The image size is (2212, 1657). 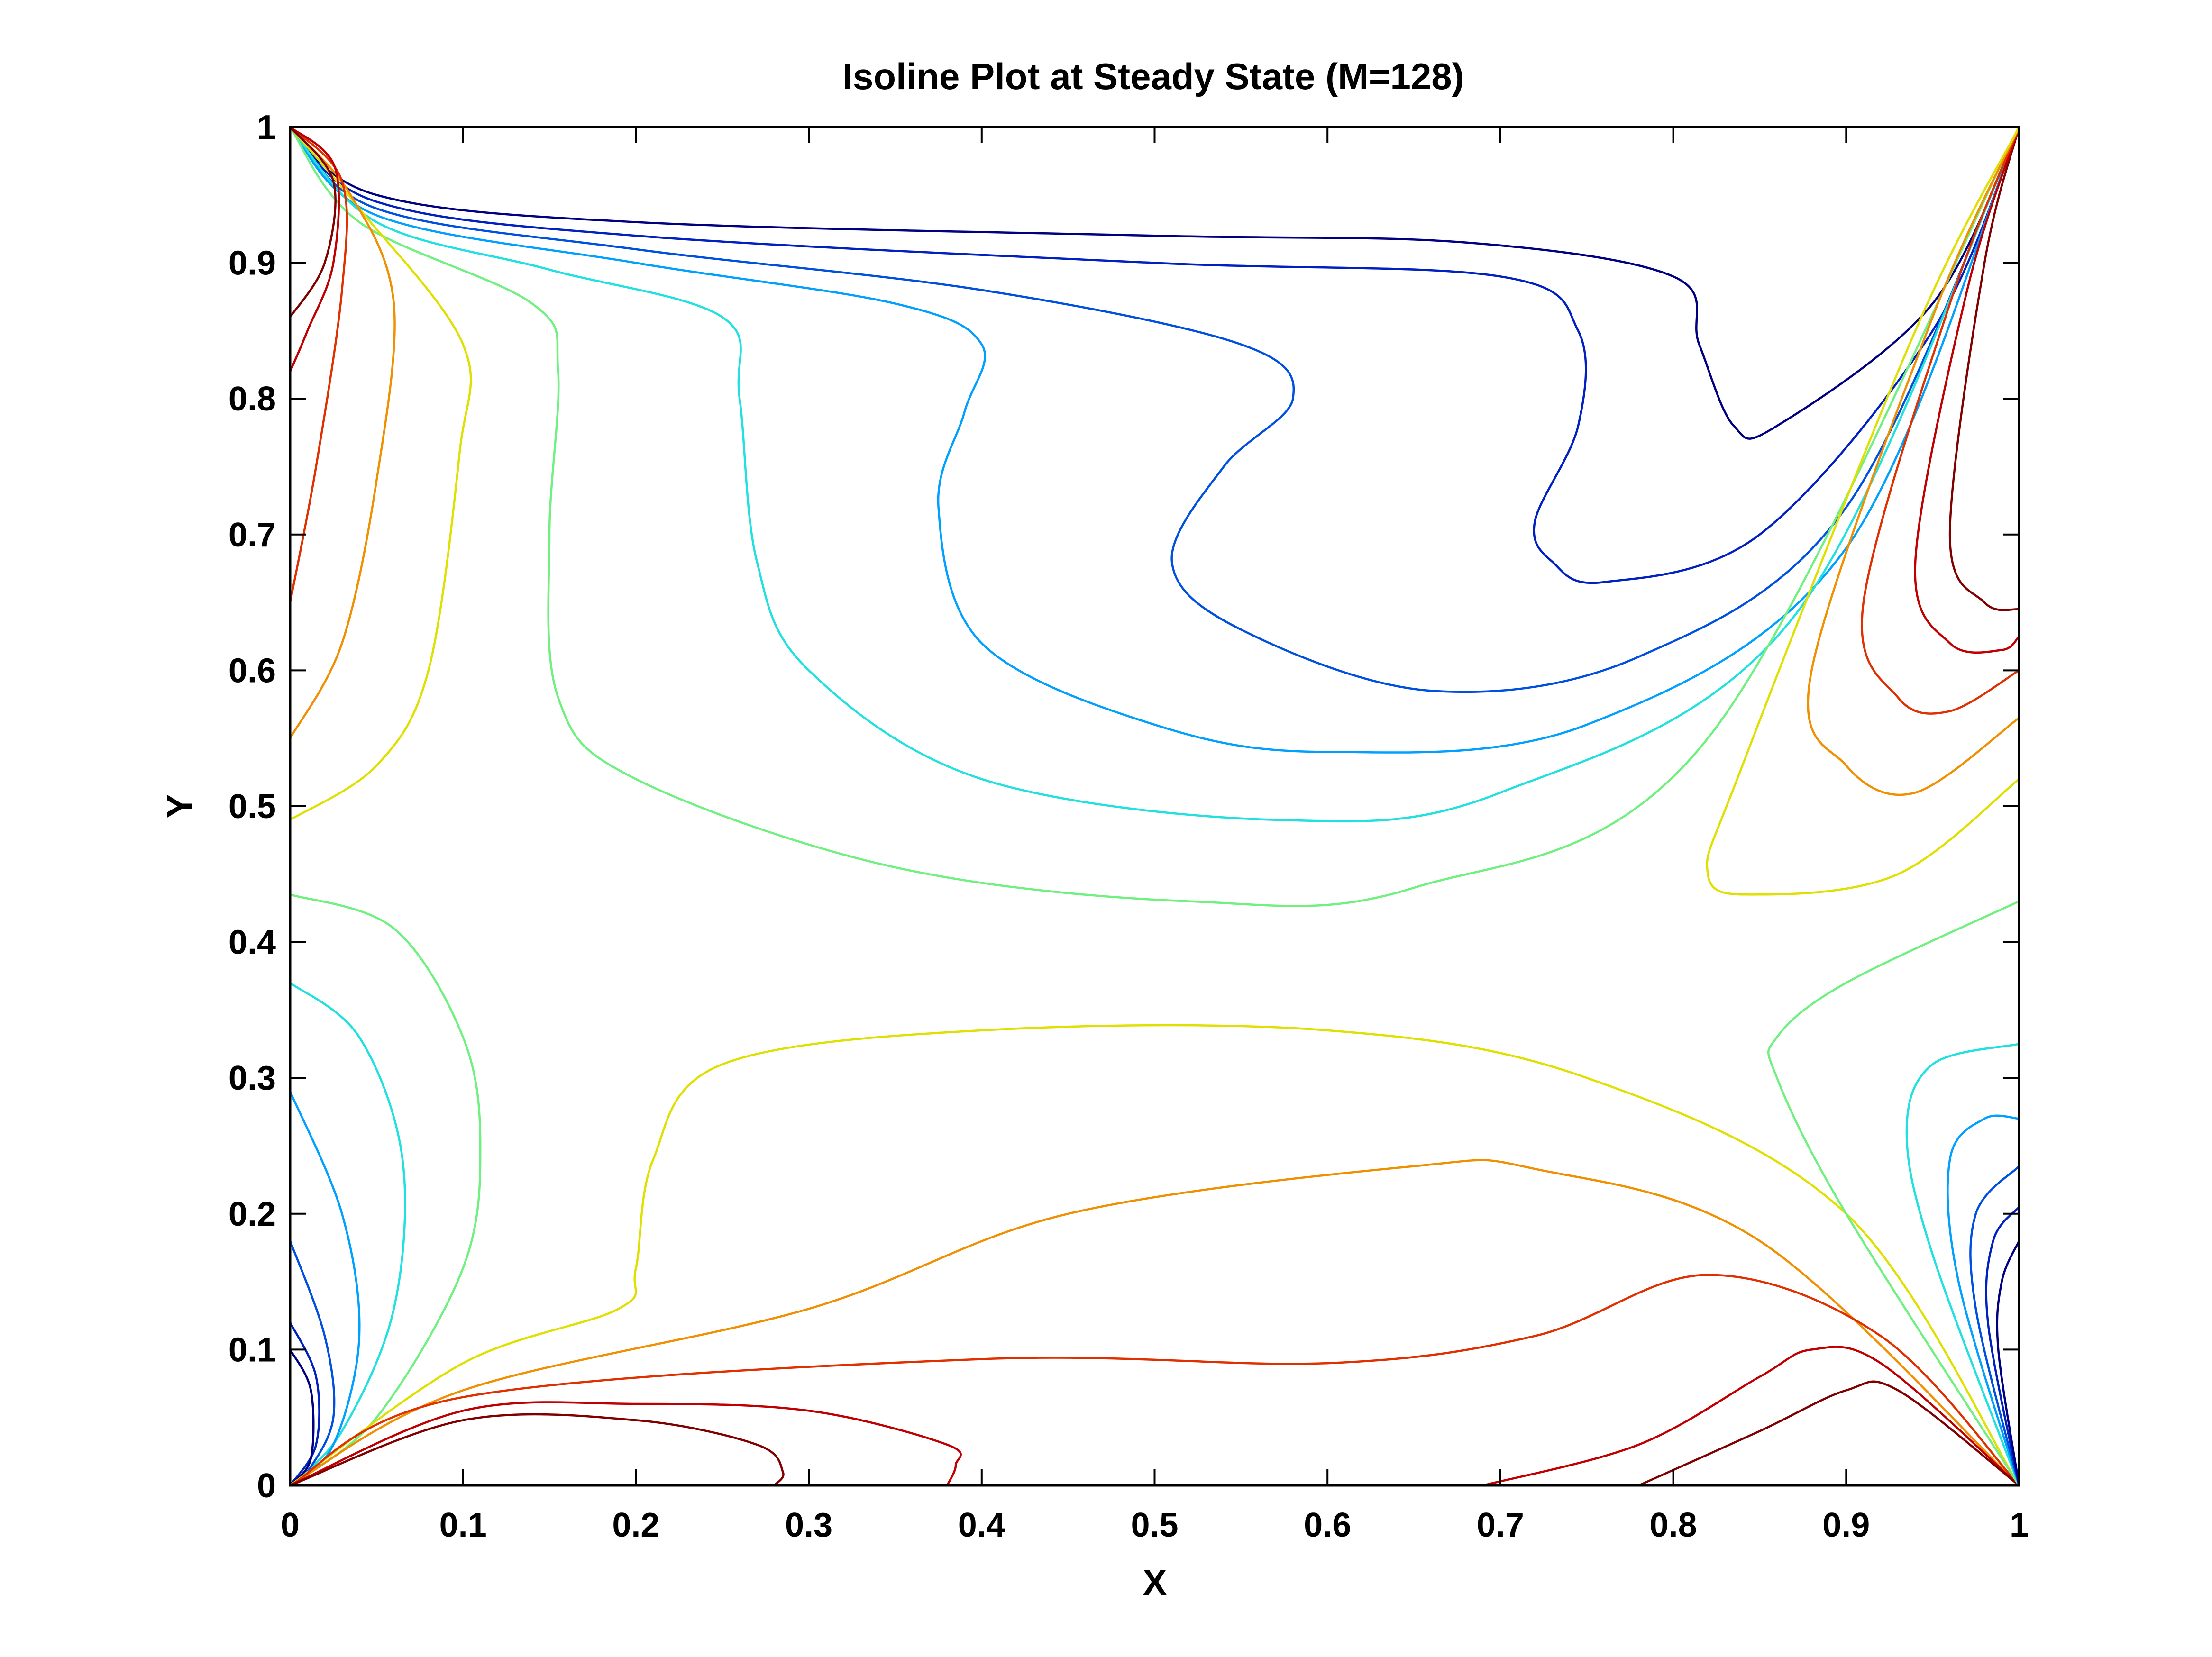 What do you see at coordinates (266, 1486) in the screenshot?
I see `y-tick-label: 0` at bounding box center [266, 1486].